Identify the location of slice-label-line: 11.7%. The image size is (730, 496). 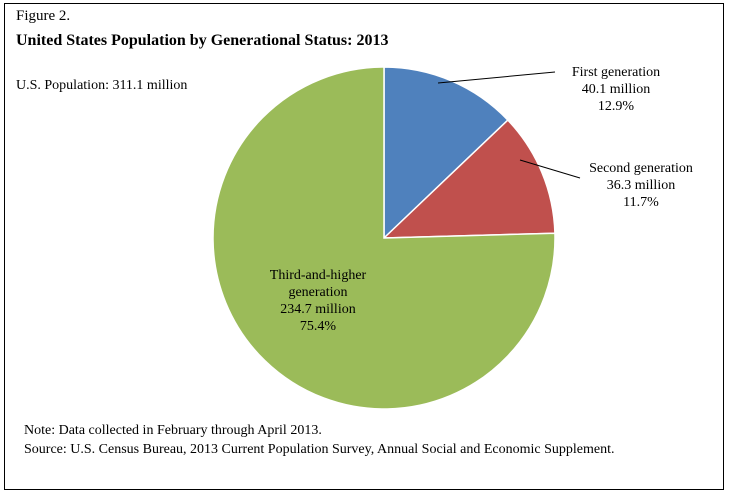
(641, 202).